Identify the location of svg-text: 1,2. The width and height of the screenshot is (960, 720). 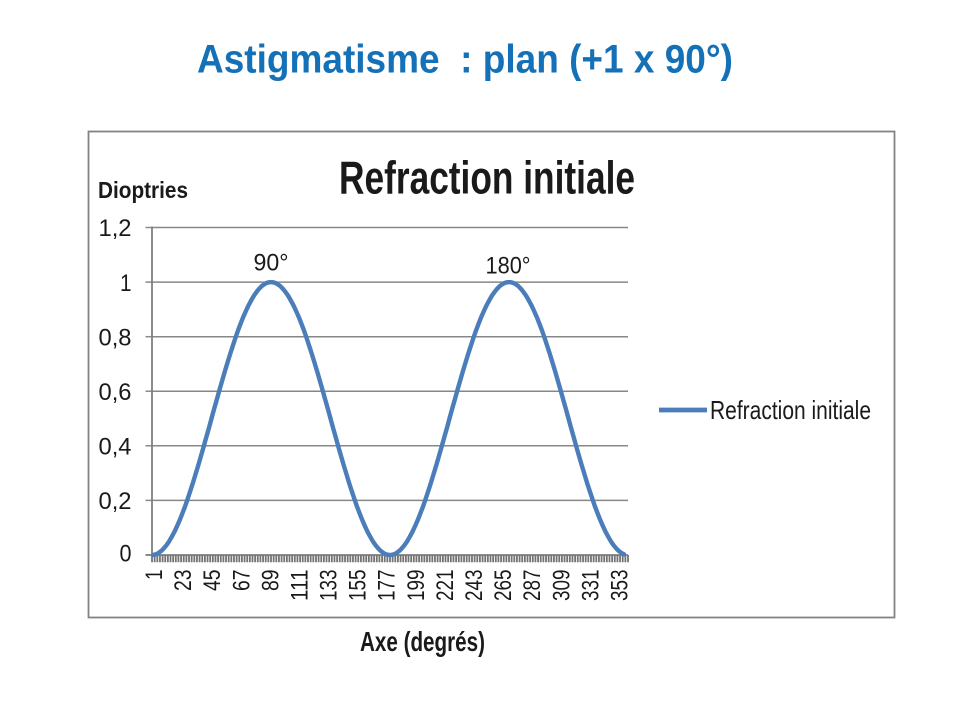
(115, 228).